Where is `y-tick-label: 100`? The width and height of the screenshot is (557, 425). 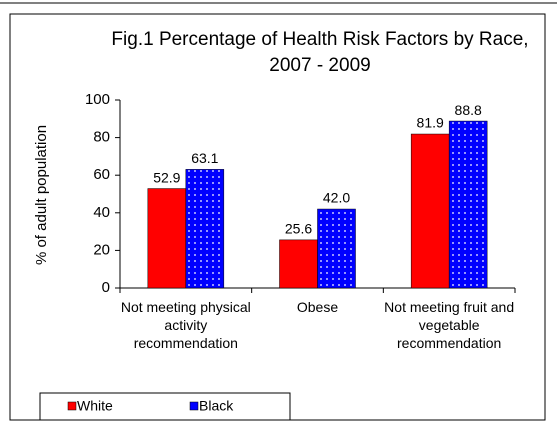
y-tick-label: 100 is located at coordinates (97, 99).